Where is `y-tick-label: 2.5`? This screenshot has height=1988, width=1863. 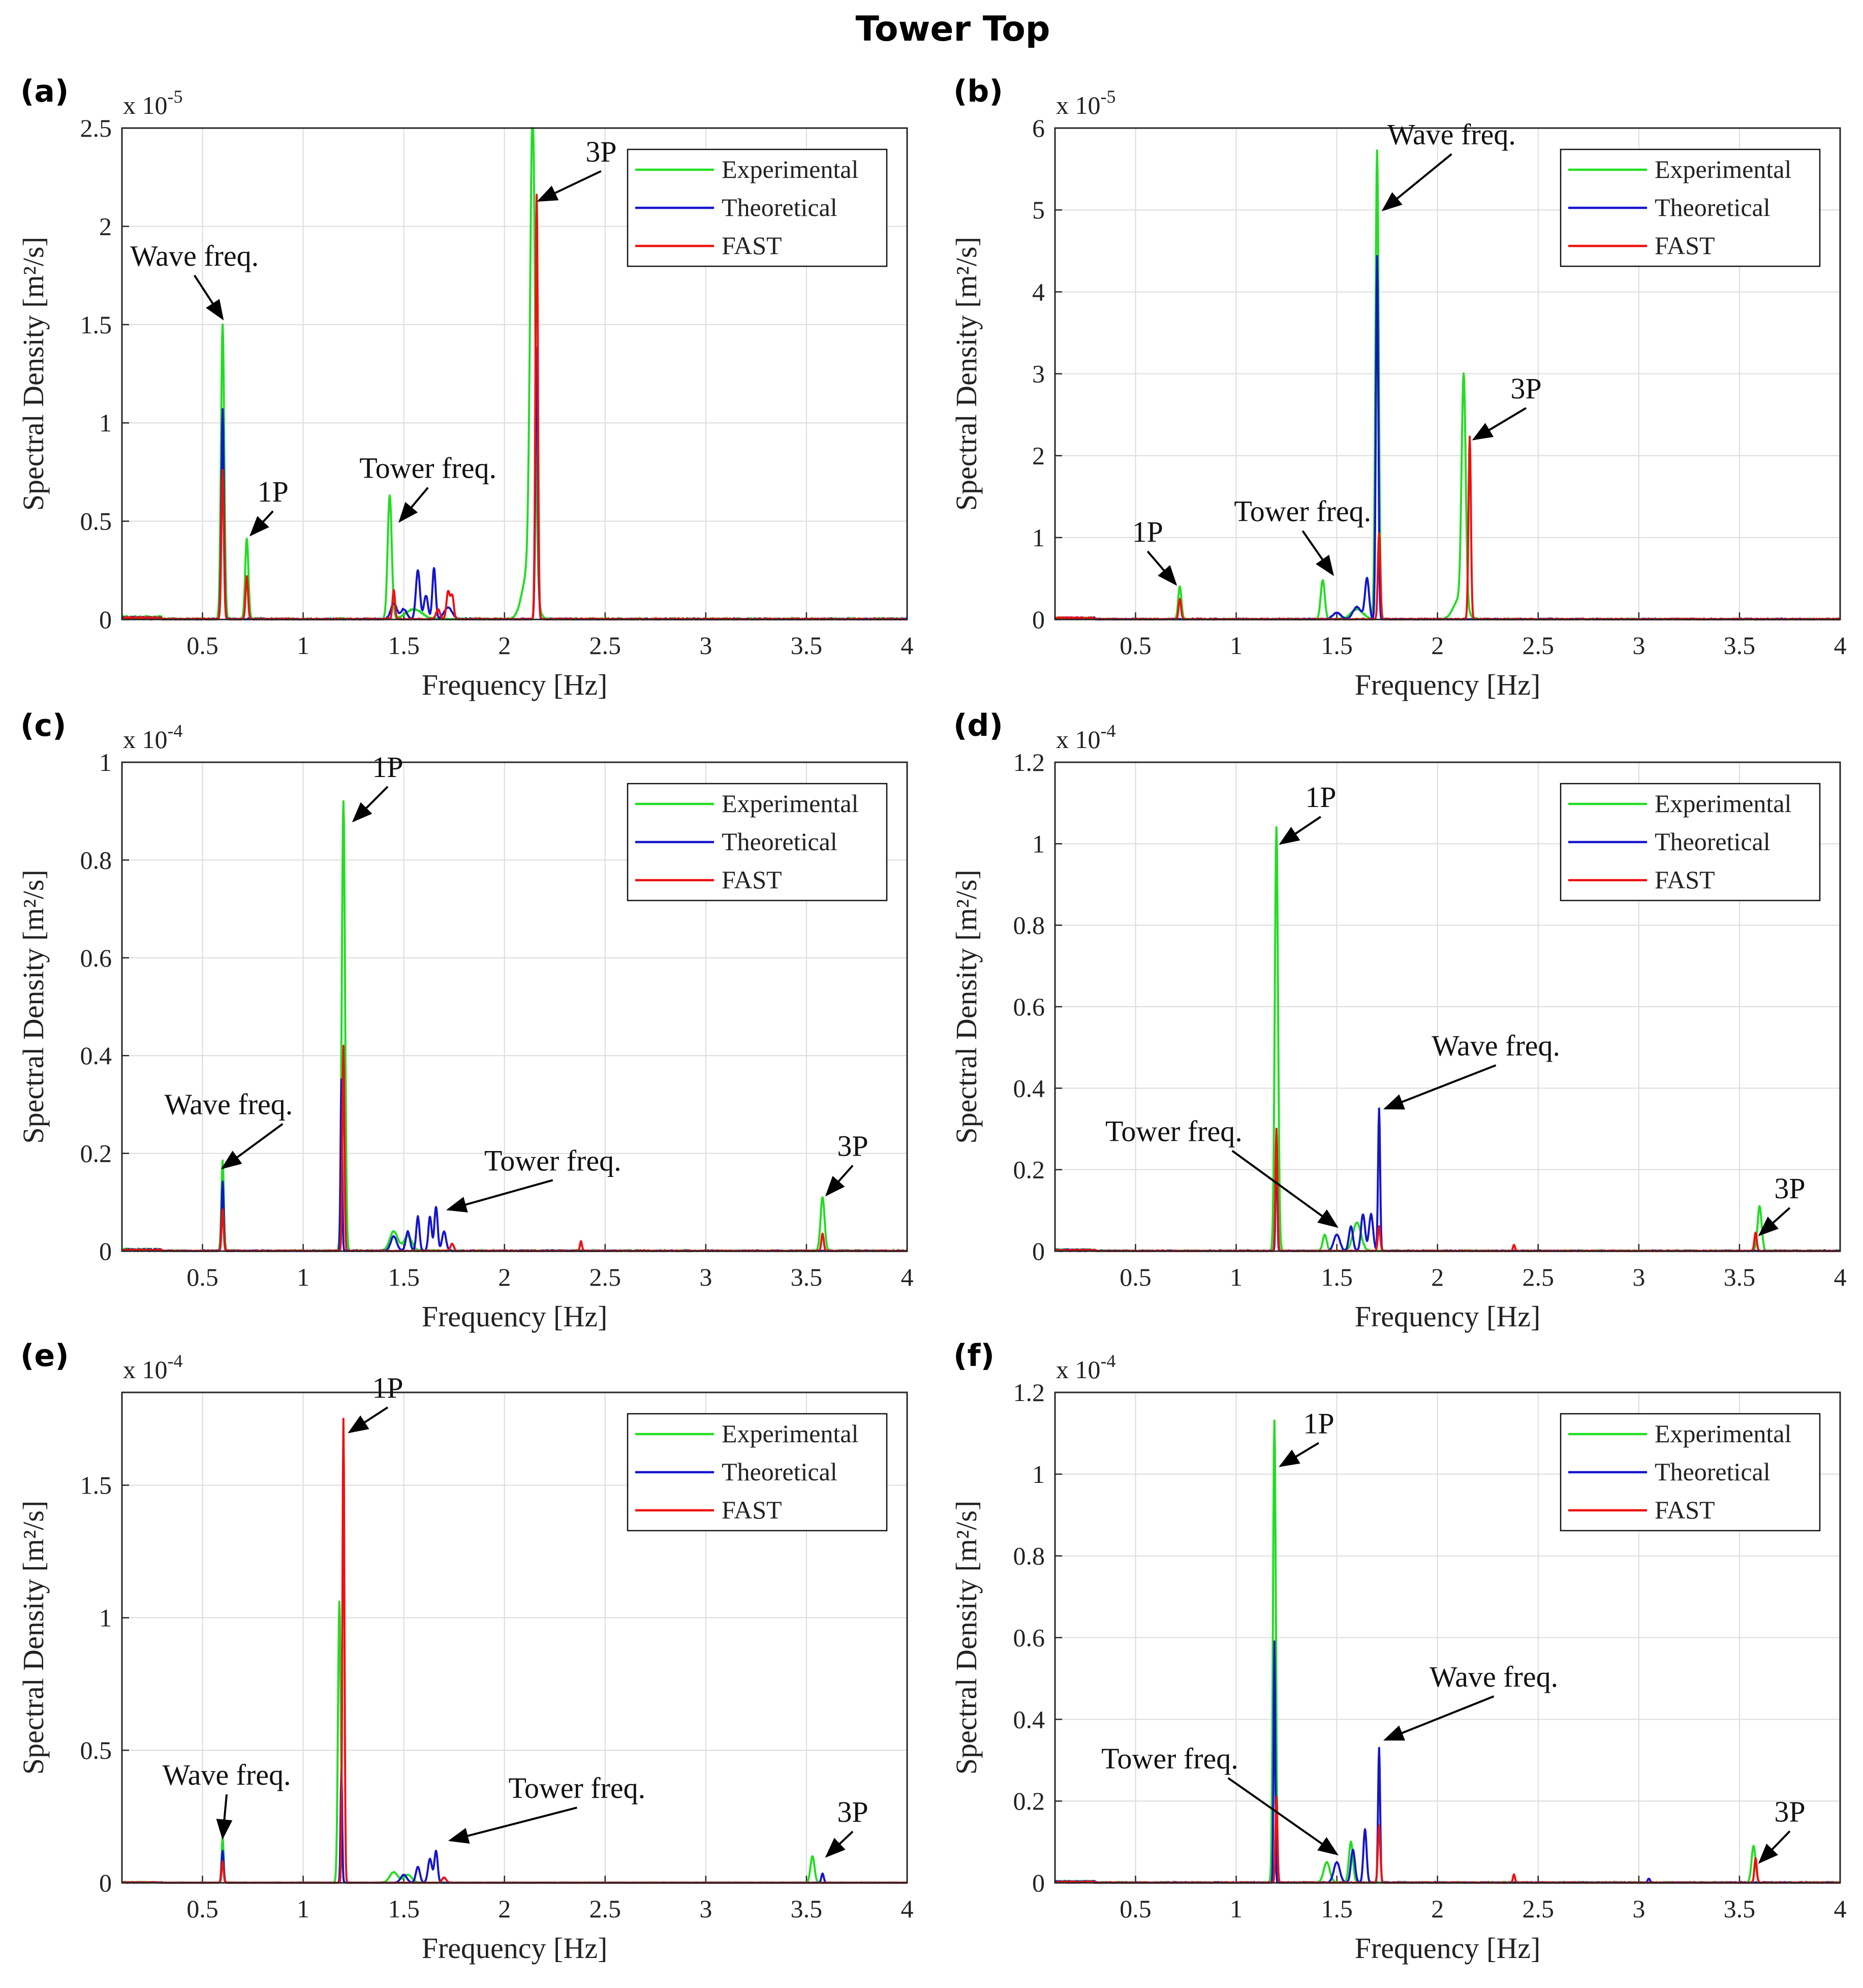 y-tick-label: 2.5 is located at coordinates (96, 128).